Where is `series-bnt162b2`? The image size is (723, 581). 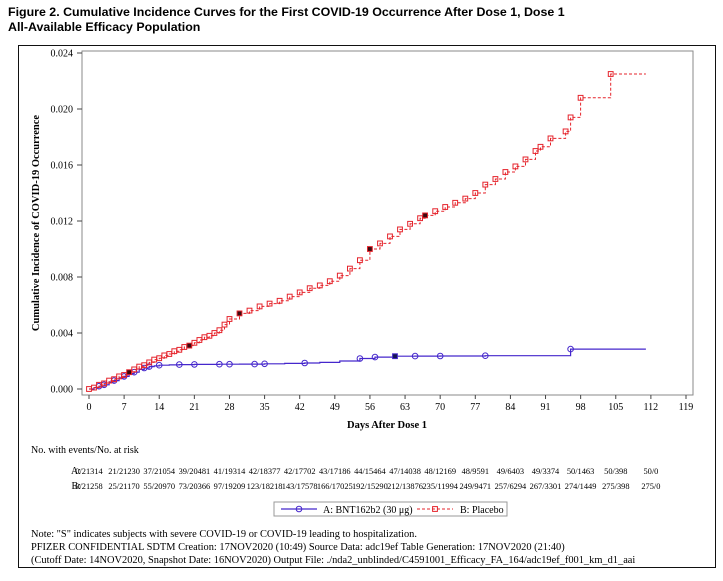 series-bnt162b2 is located at coordinates (367, 367).